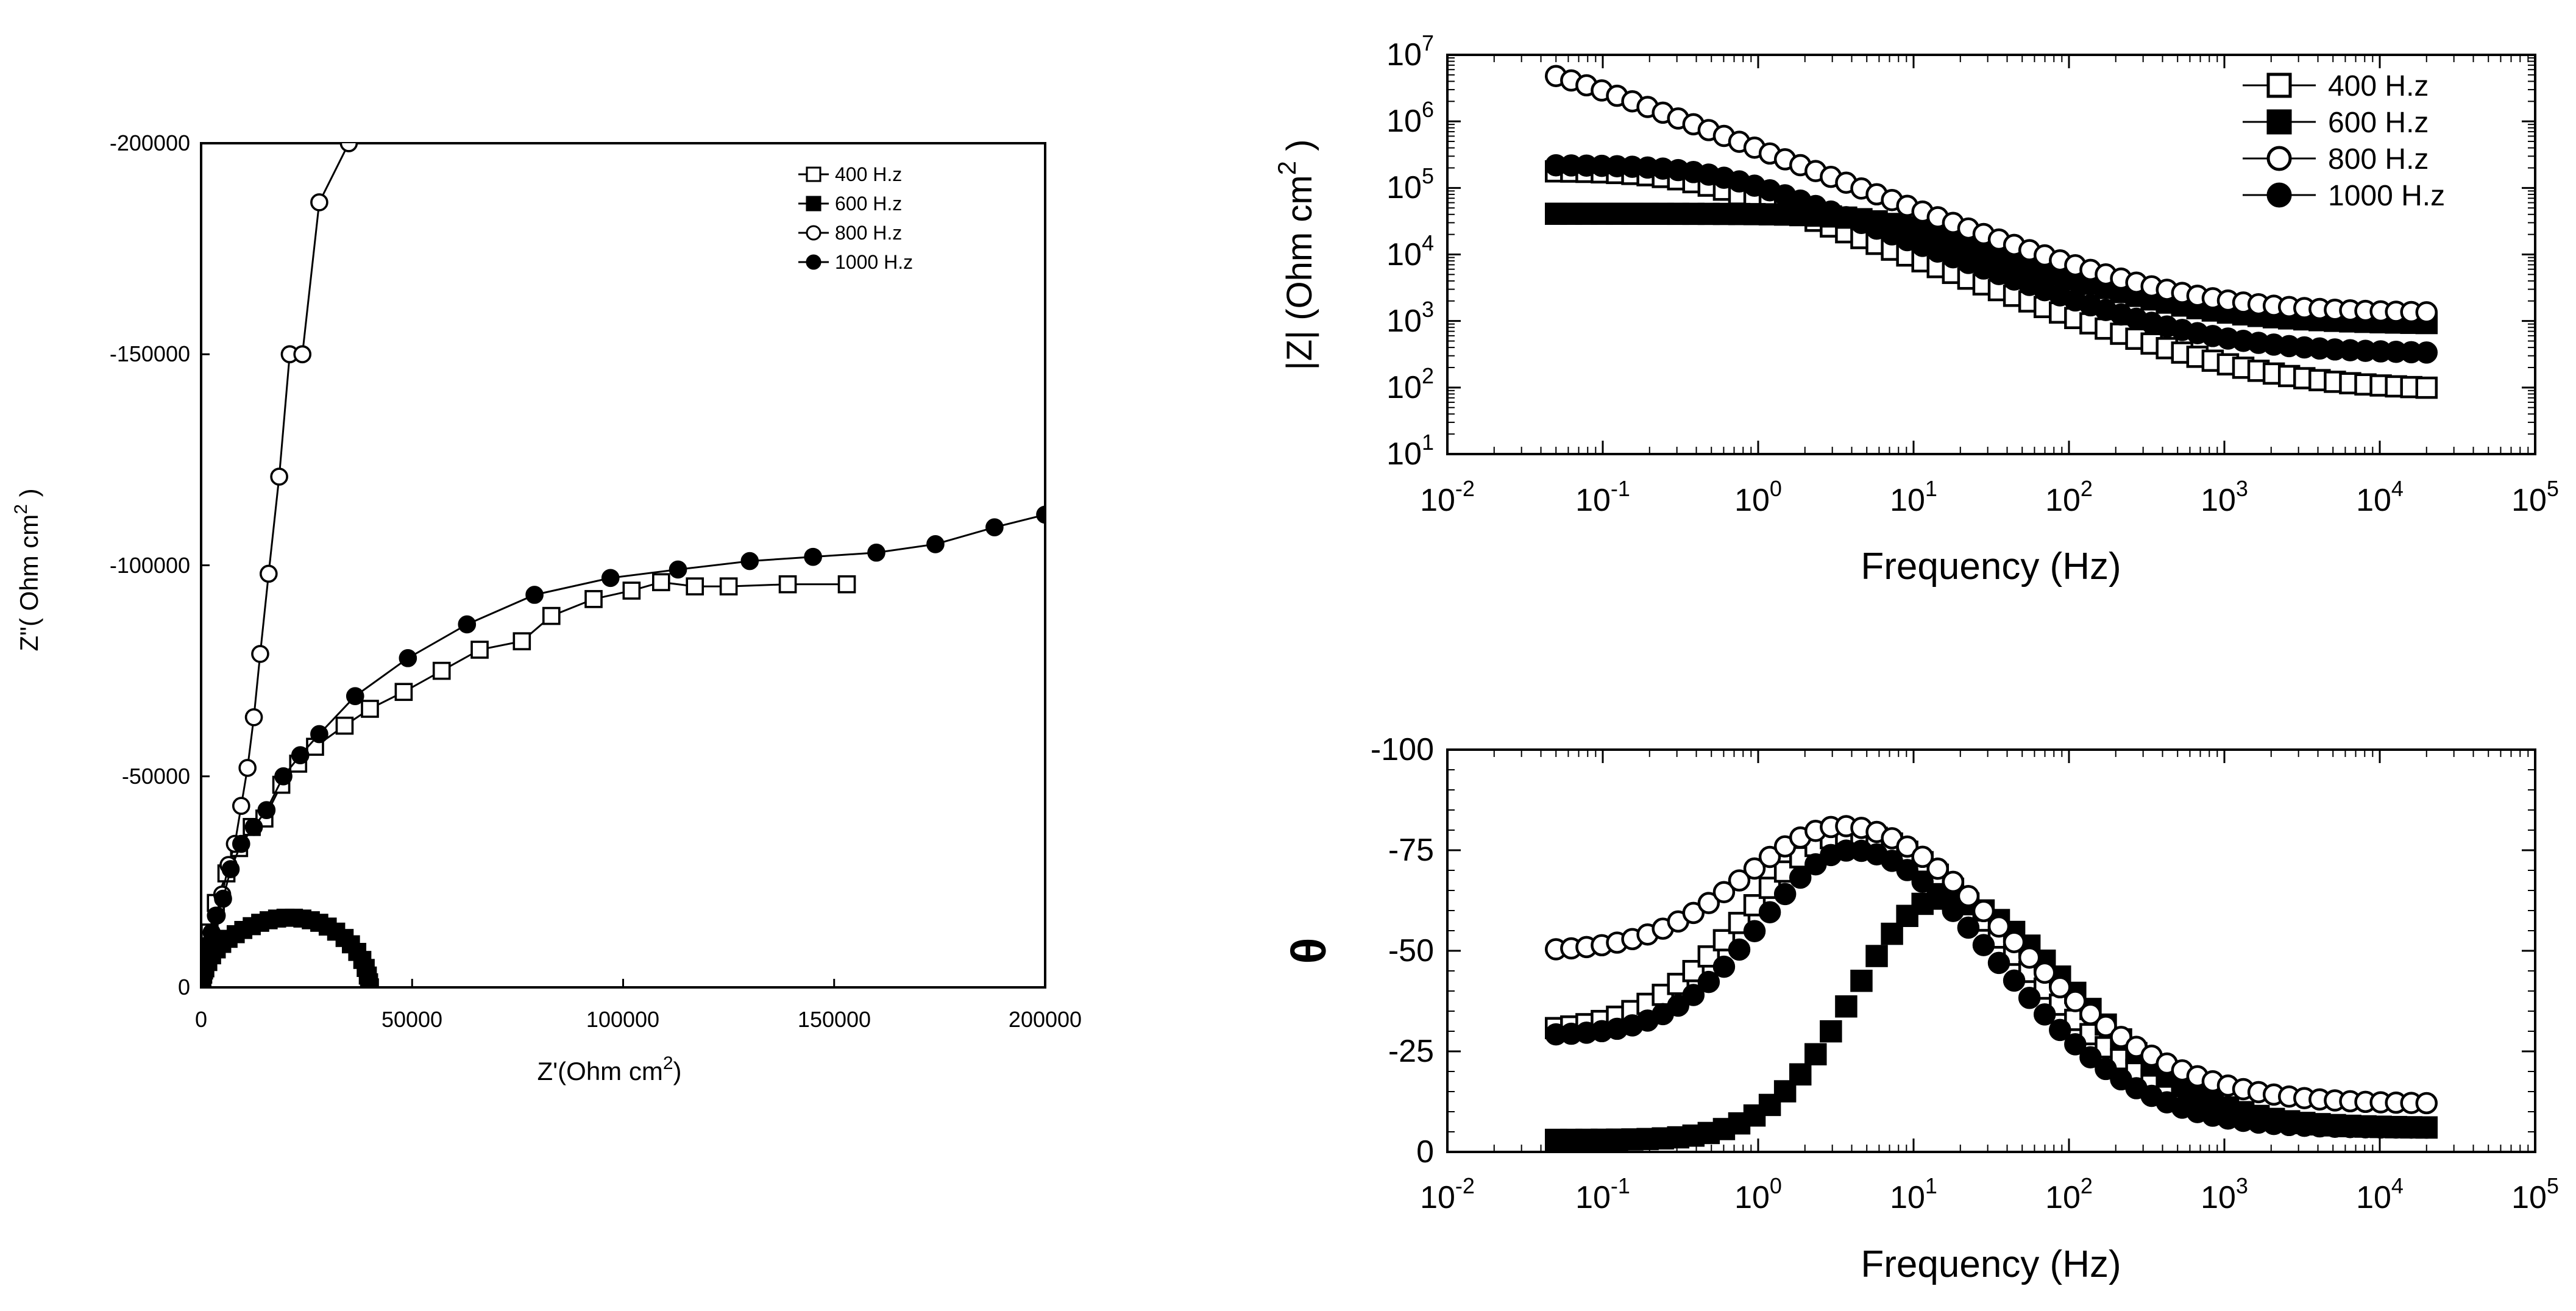 The height and width of the screenshot is (1311, 2576). I want to click on magnitude-y-tick-label: 10¹, so click(1410, 451).